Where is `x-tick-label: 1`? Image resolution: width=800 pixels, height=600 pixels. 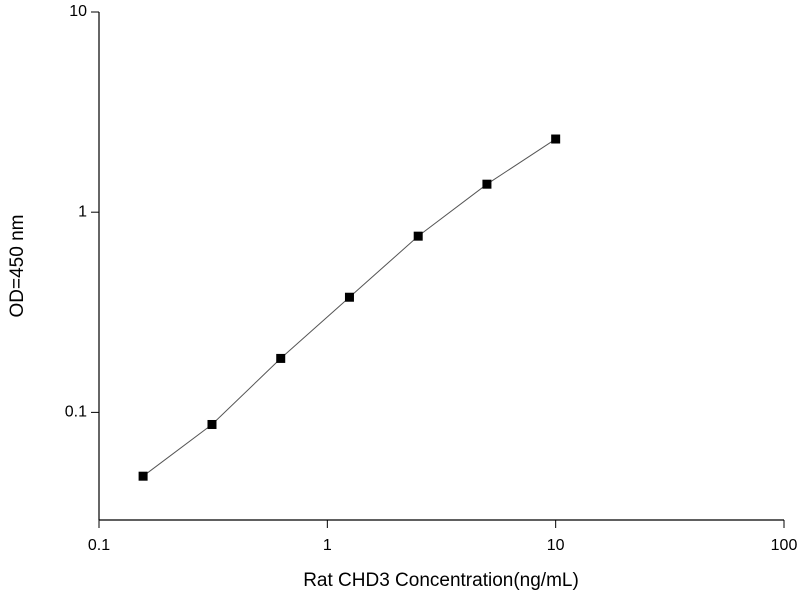
x-tick-label: 1 is located at coordinates (327, 545).